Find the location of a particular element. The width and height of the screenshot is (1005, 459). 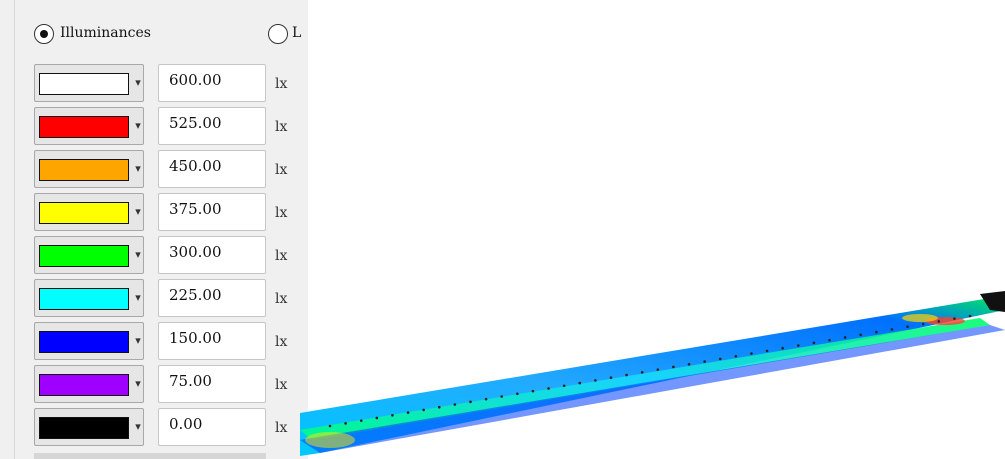

threshold-input: 0.00 is located at coordinates (212, 427).